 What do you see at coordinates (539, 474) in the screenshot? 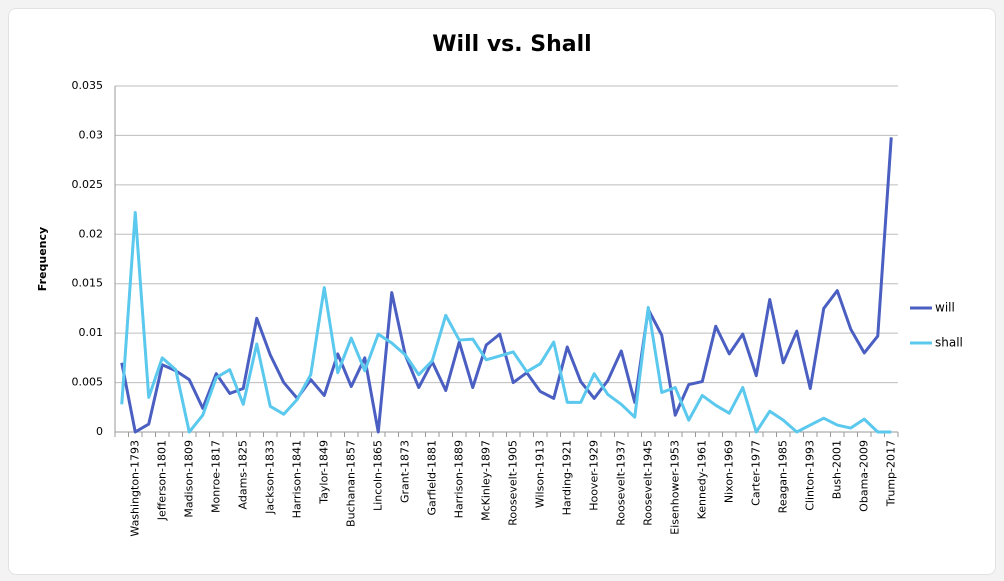
I see `x-tick-label: Wilson-1913` at bounding box center [539, 474].